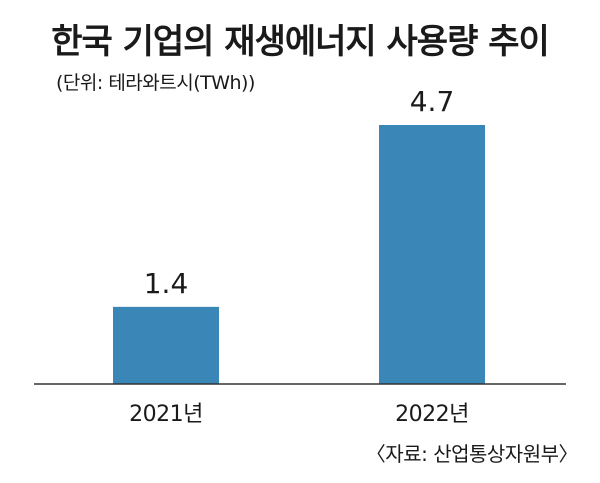 Image resolution: width=600 pixels, height=483 pixels. What do you see at coordinates (166, 283) in the screenshot?
I see `value-label-1: 1.4` at bounding box center [166, 283].